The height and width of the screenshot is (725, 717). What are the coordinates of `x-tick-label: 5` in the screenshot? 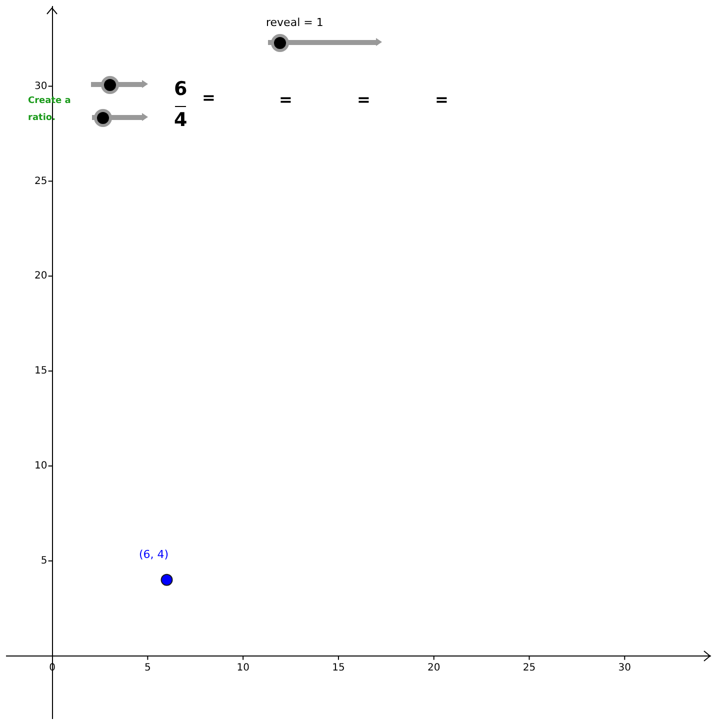 It's located at (147, 668).